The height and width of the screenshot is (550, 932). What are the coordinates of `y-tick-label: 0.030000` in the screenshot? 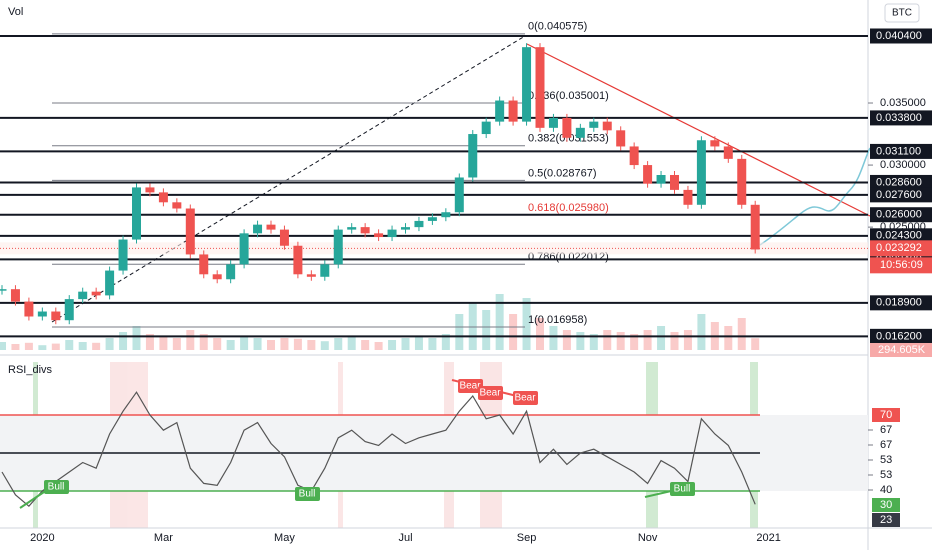 It's located at (903, 165).